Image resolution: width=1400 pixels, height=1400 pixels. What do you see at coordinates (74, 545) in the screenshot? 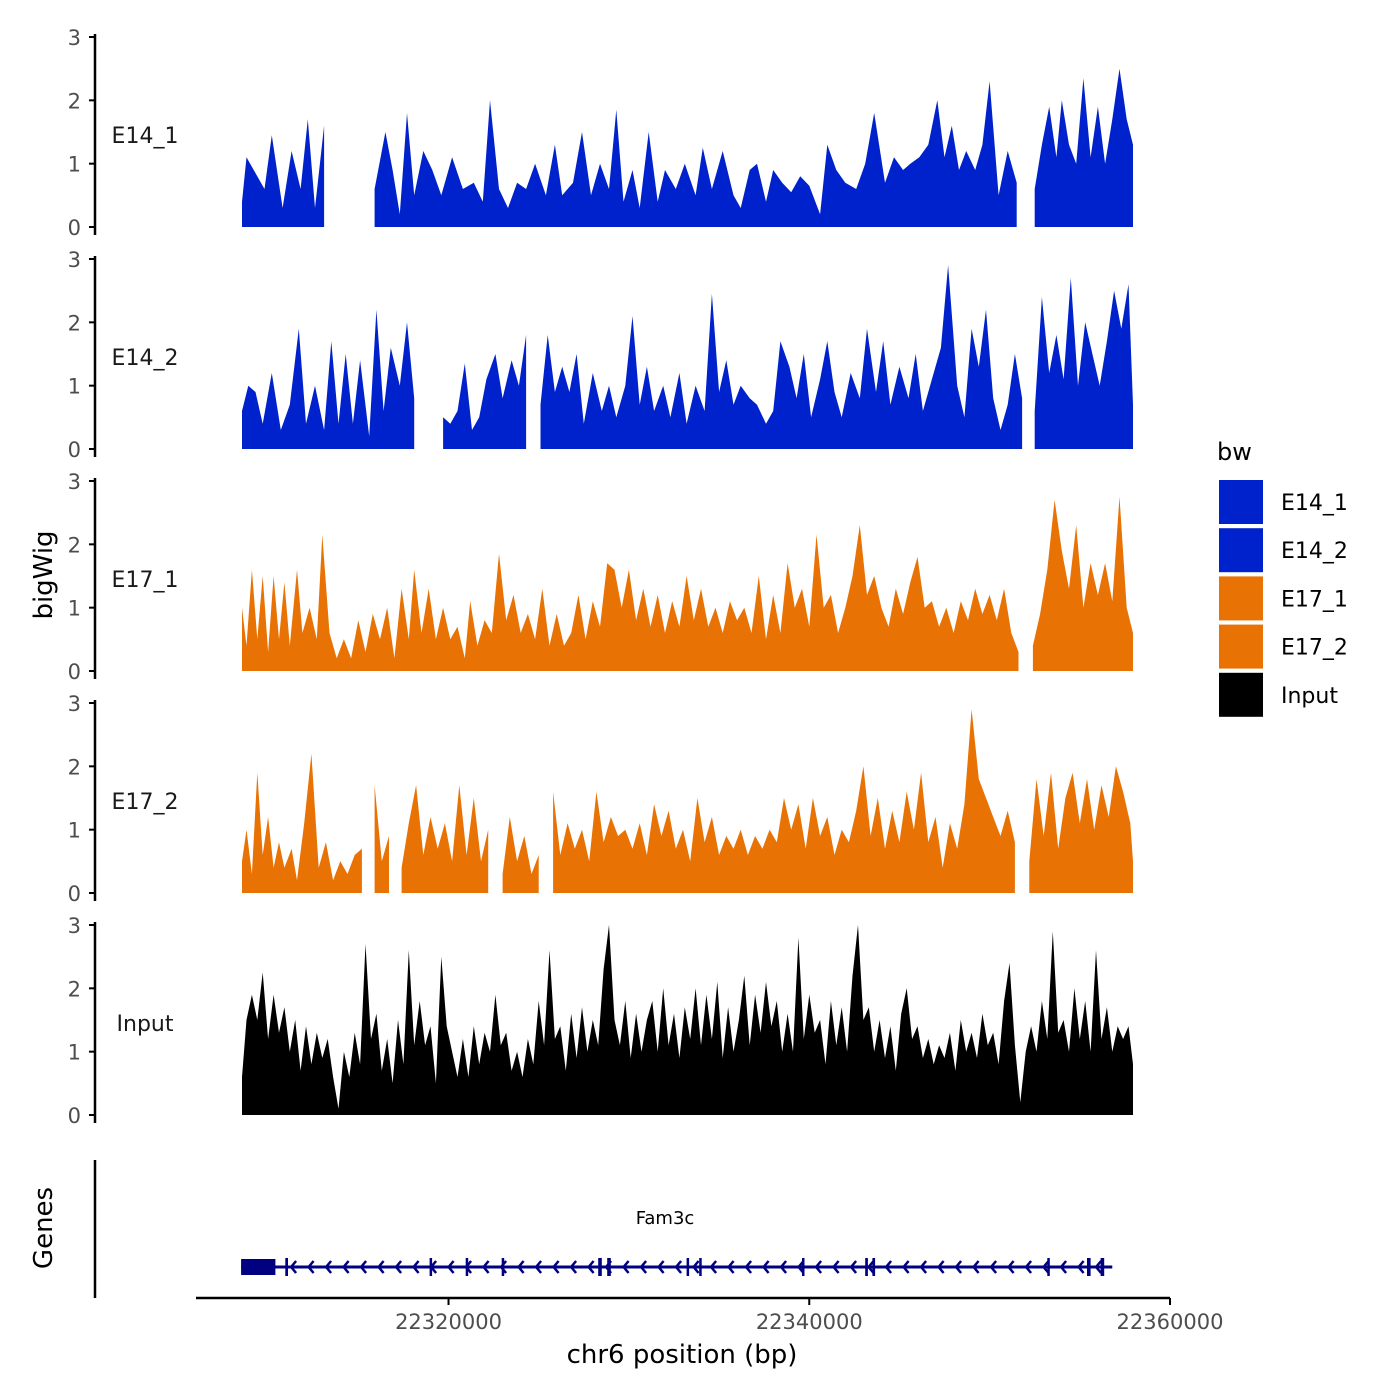
I see `y-tick-label-E17_1-2: 2` at bounding box center [74, 545].